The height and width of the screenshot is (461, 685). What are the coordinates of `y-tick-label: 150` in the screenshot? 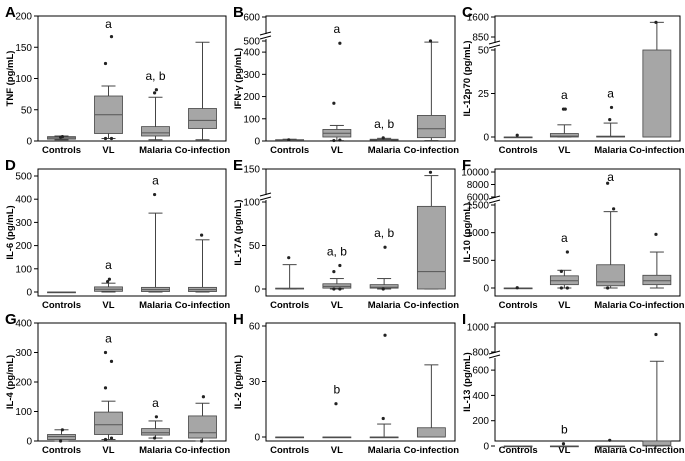 It's located at (251, 170).